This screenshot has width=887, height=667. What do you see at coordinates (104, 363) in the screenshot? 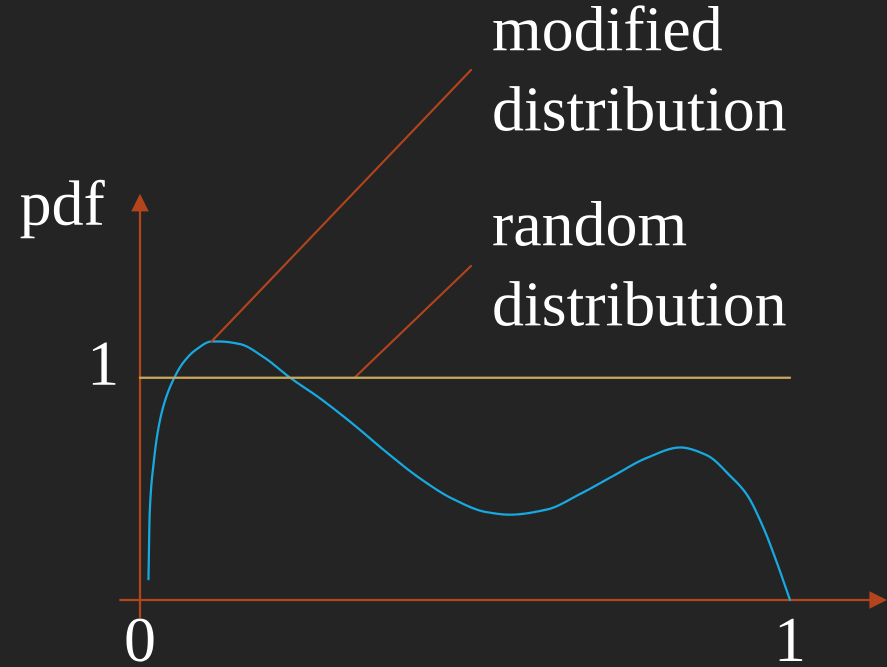
I see `annotation: 1` at bounding box center [104, 363].